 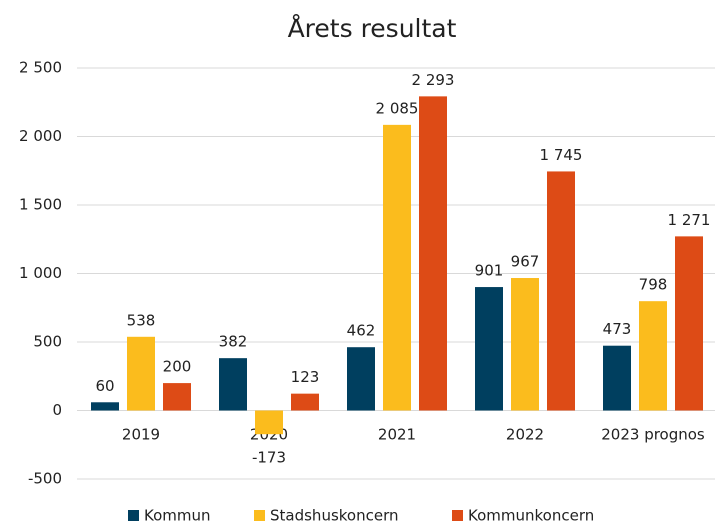 What do you see at coordinates (334, 514) in the screenshot?
I see `legend-label: Stadshuskoncern` at bounding box center [334, 514].